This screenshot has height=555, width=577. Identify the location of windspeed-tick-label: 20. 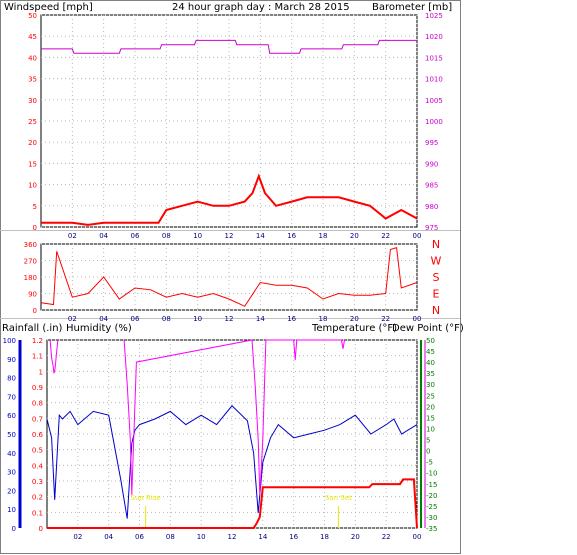
(32, 143).